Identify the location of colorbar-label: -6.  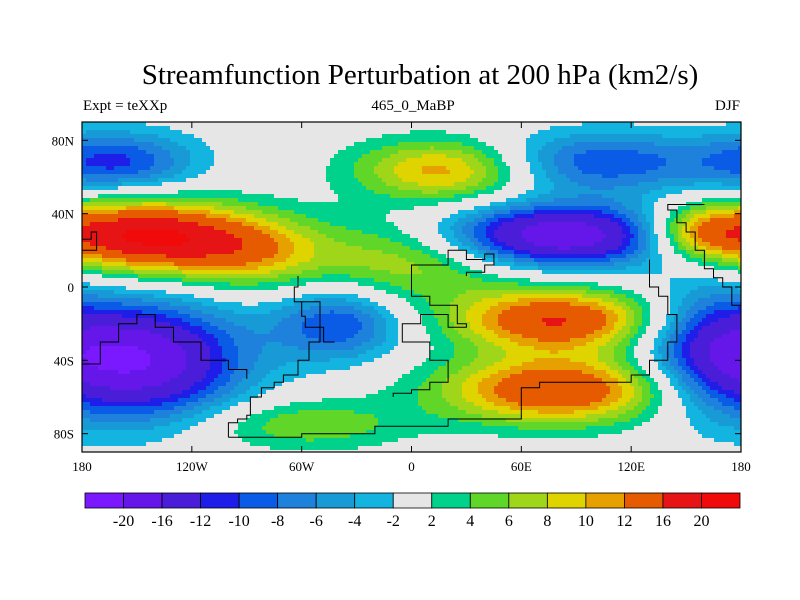
(316, 521).